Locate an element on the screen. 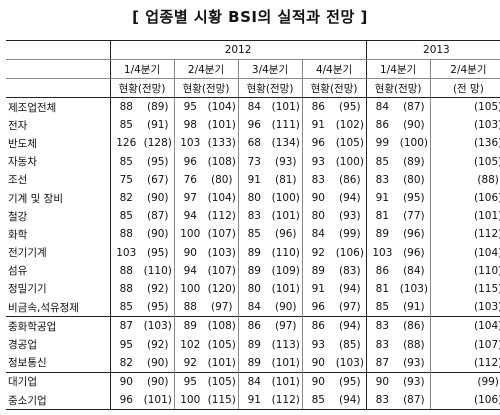 This screenshot has width=500, height=415. forecast-value-cell: (81) is located at coordinates (285, 179).